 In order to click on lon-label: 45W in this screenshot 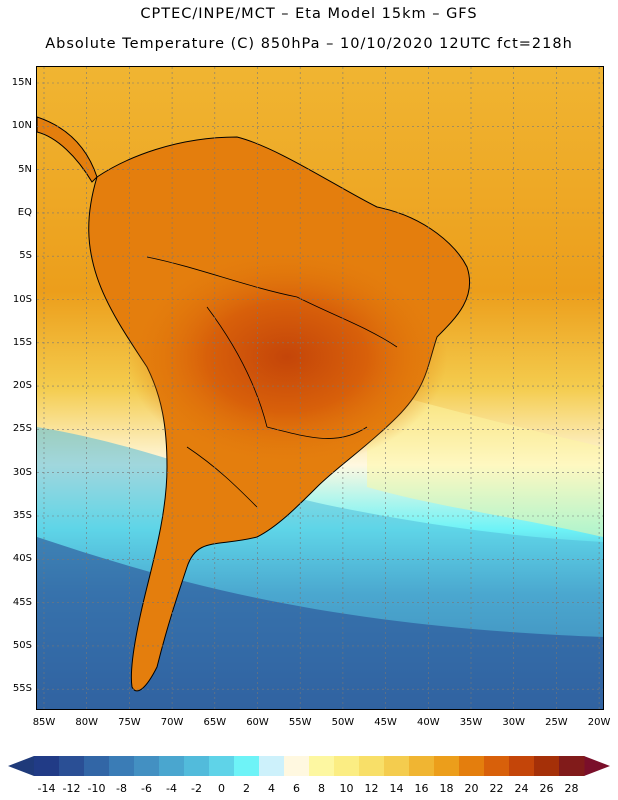, I will do `click(385, 722)`.